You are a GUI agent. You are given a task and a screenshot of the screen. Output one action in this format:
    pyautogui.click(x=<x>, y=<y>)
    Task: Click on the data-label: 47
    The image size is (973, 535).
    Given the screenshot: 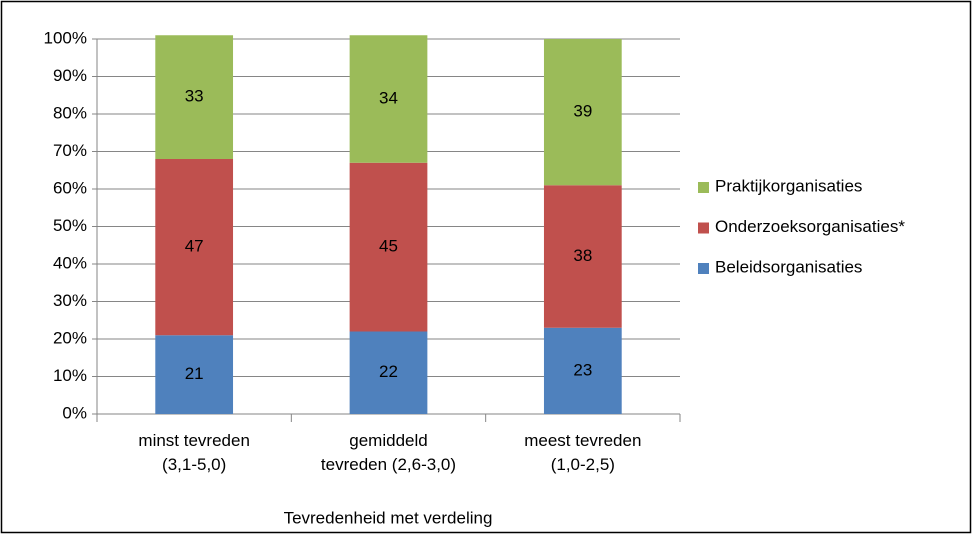 What is the action you would take?
    pyautogui.click(x=194, y=246)
    